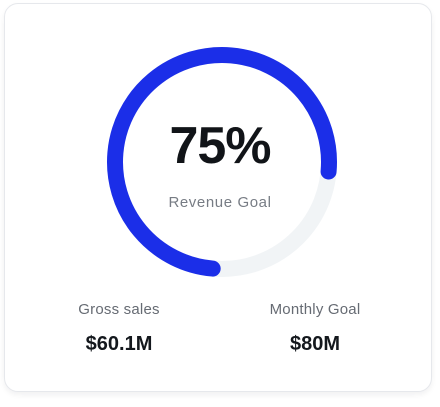 The image size is (440, 407). Describe the element at coordinates (220, 202) in the screenshot. I see `gauge-label: Revenue Goal` at that location.